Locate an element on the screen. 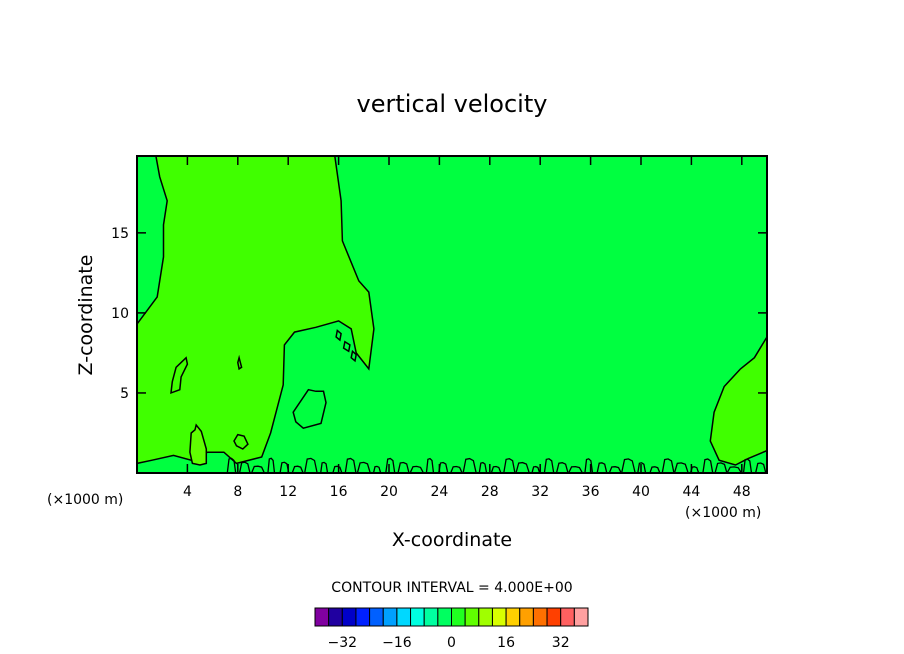 This screenshot has width=904, height=654. x-tick-label: 16 is located at coordinates (339, 492).